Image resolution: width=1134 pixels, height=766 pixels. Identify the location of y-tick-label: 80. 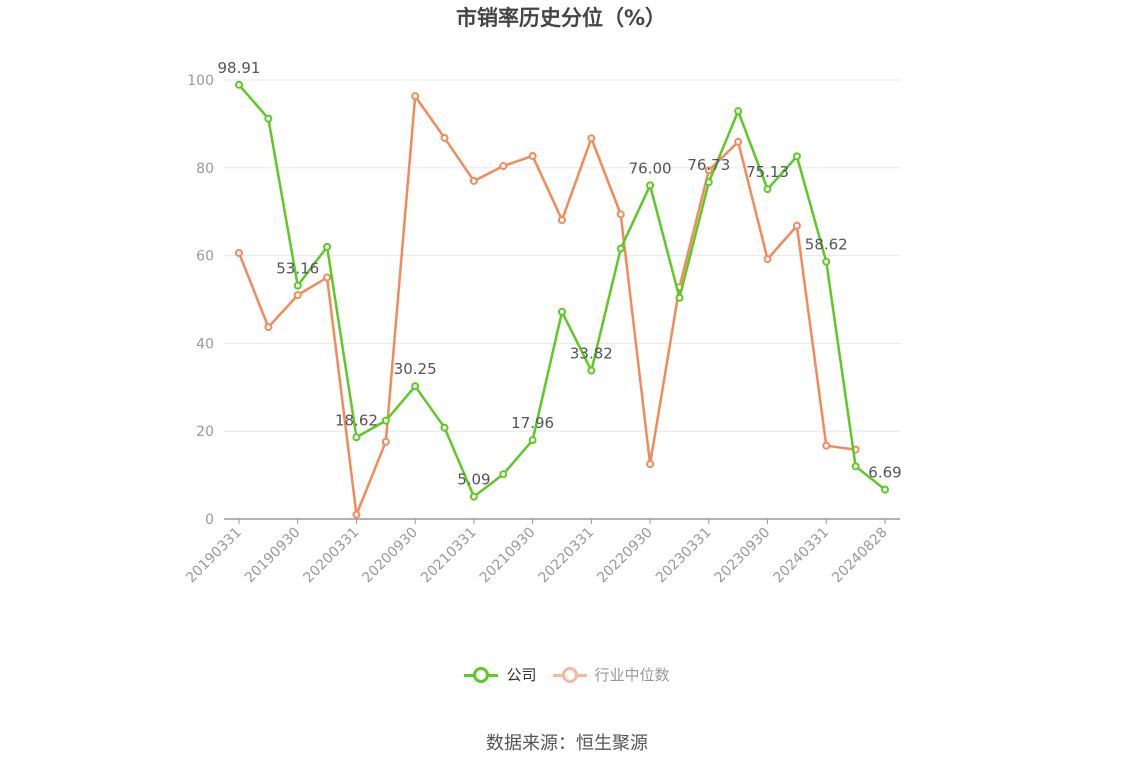
(205, 169).